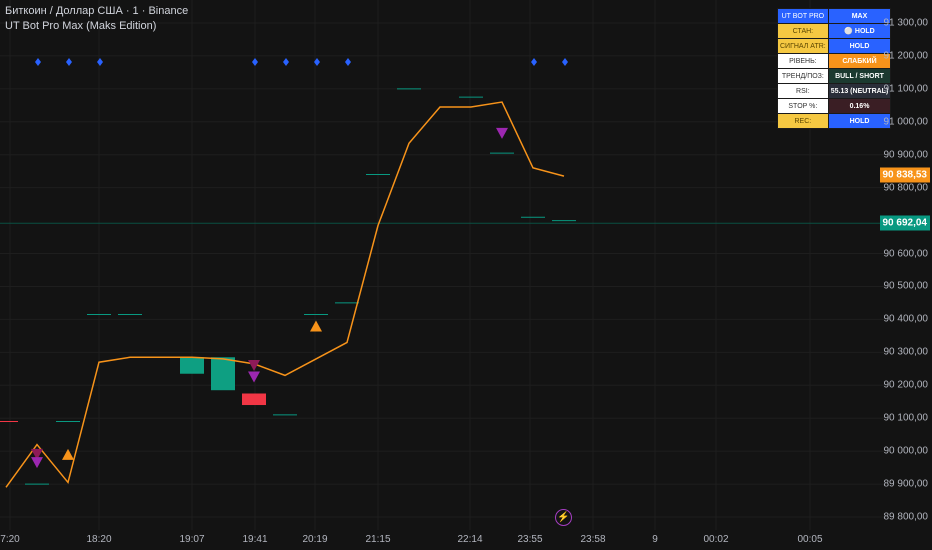  Describe the element at coordinates (906, 484) in the screenshot. I see `price-tick: 89 900,00` at that location.